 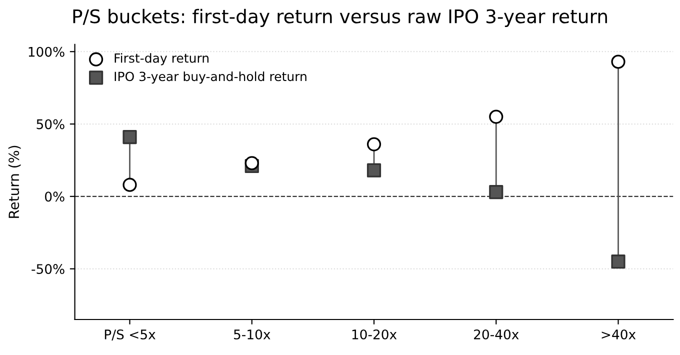 What do you see at coordinates (46, 51) in the screenshot?
I see `y-tick-label: 100%` at bounding box center [46, 51].